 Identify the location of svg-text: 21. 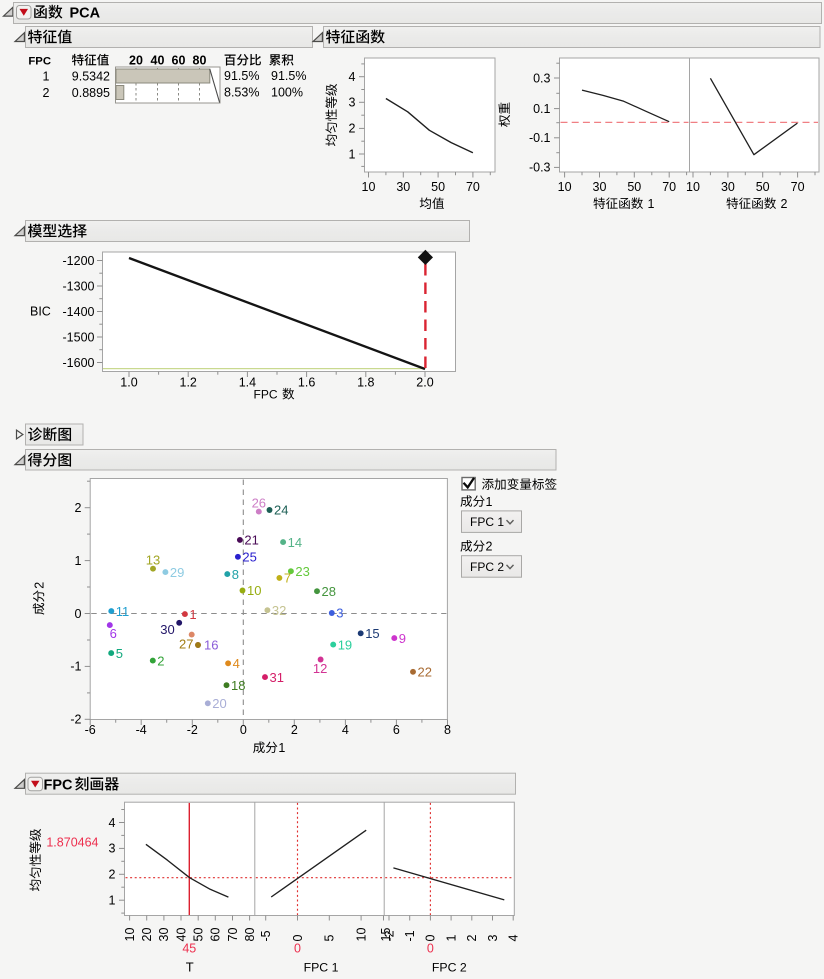
(251, 540).